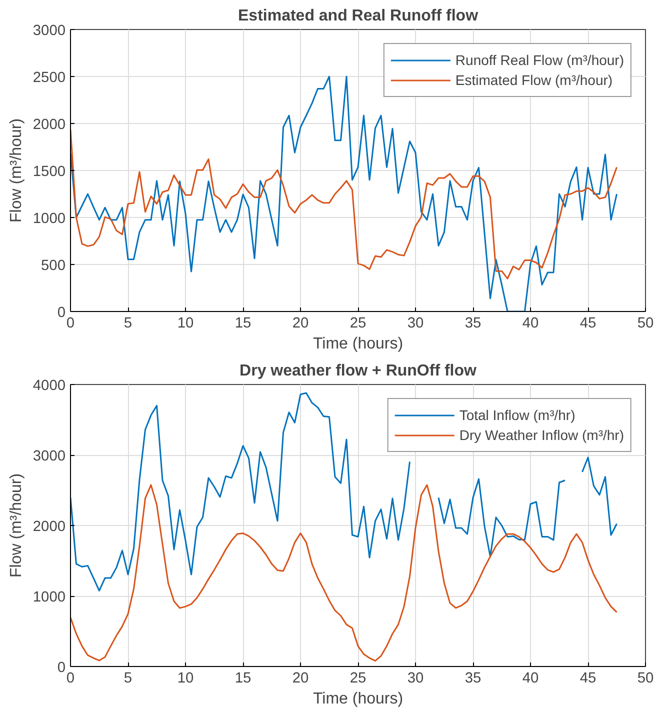  I want to click on legend-label: Dry Weather Inflow (m³/hr), so click(541, 435).